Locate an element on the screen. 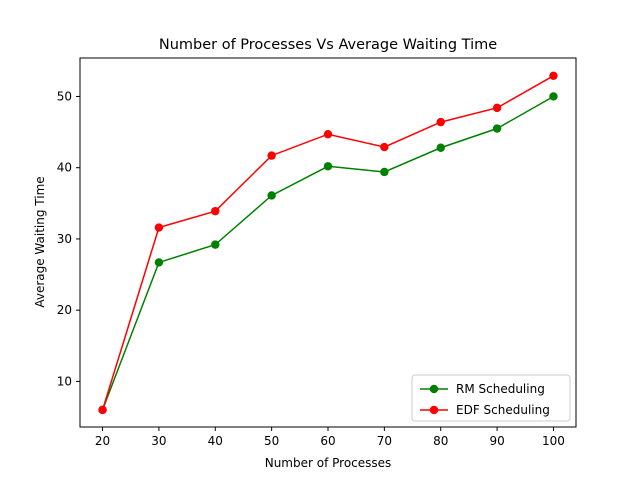  legend-label: EDF Scheduling is located at coordinates (503, 410).